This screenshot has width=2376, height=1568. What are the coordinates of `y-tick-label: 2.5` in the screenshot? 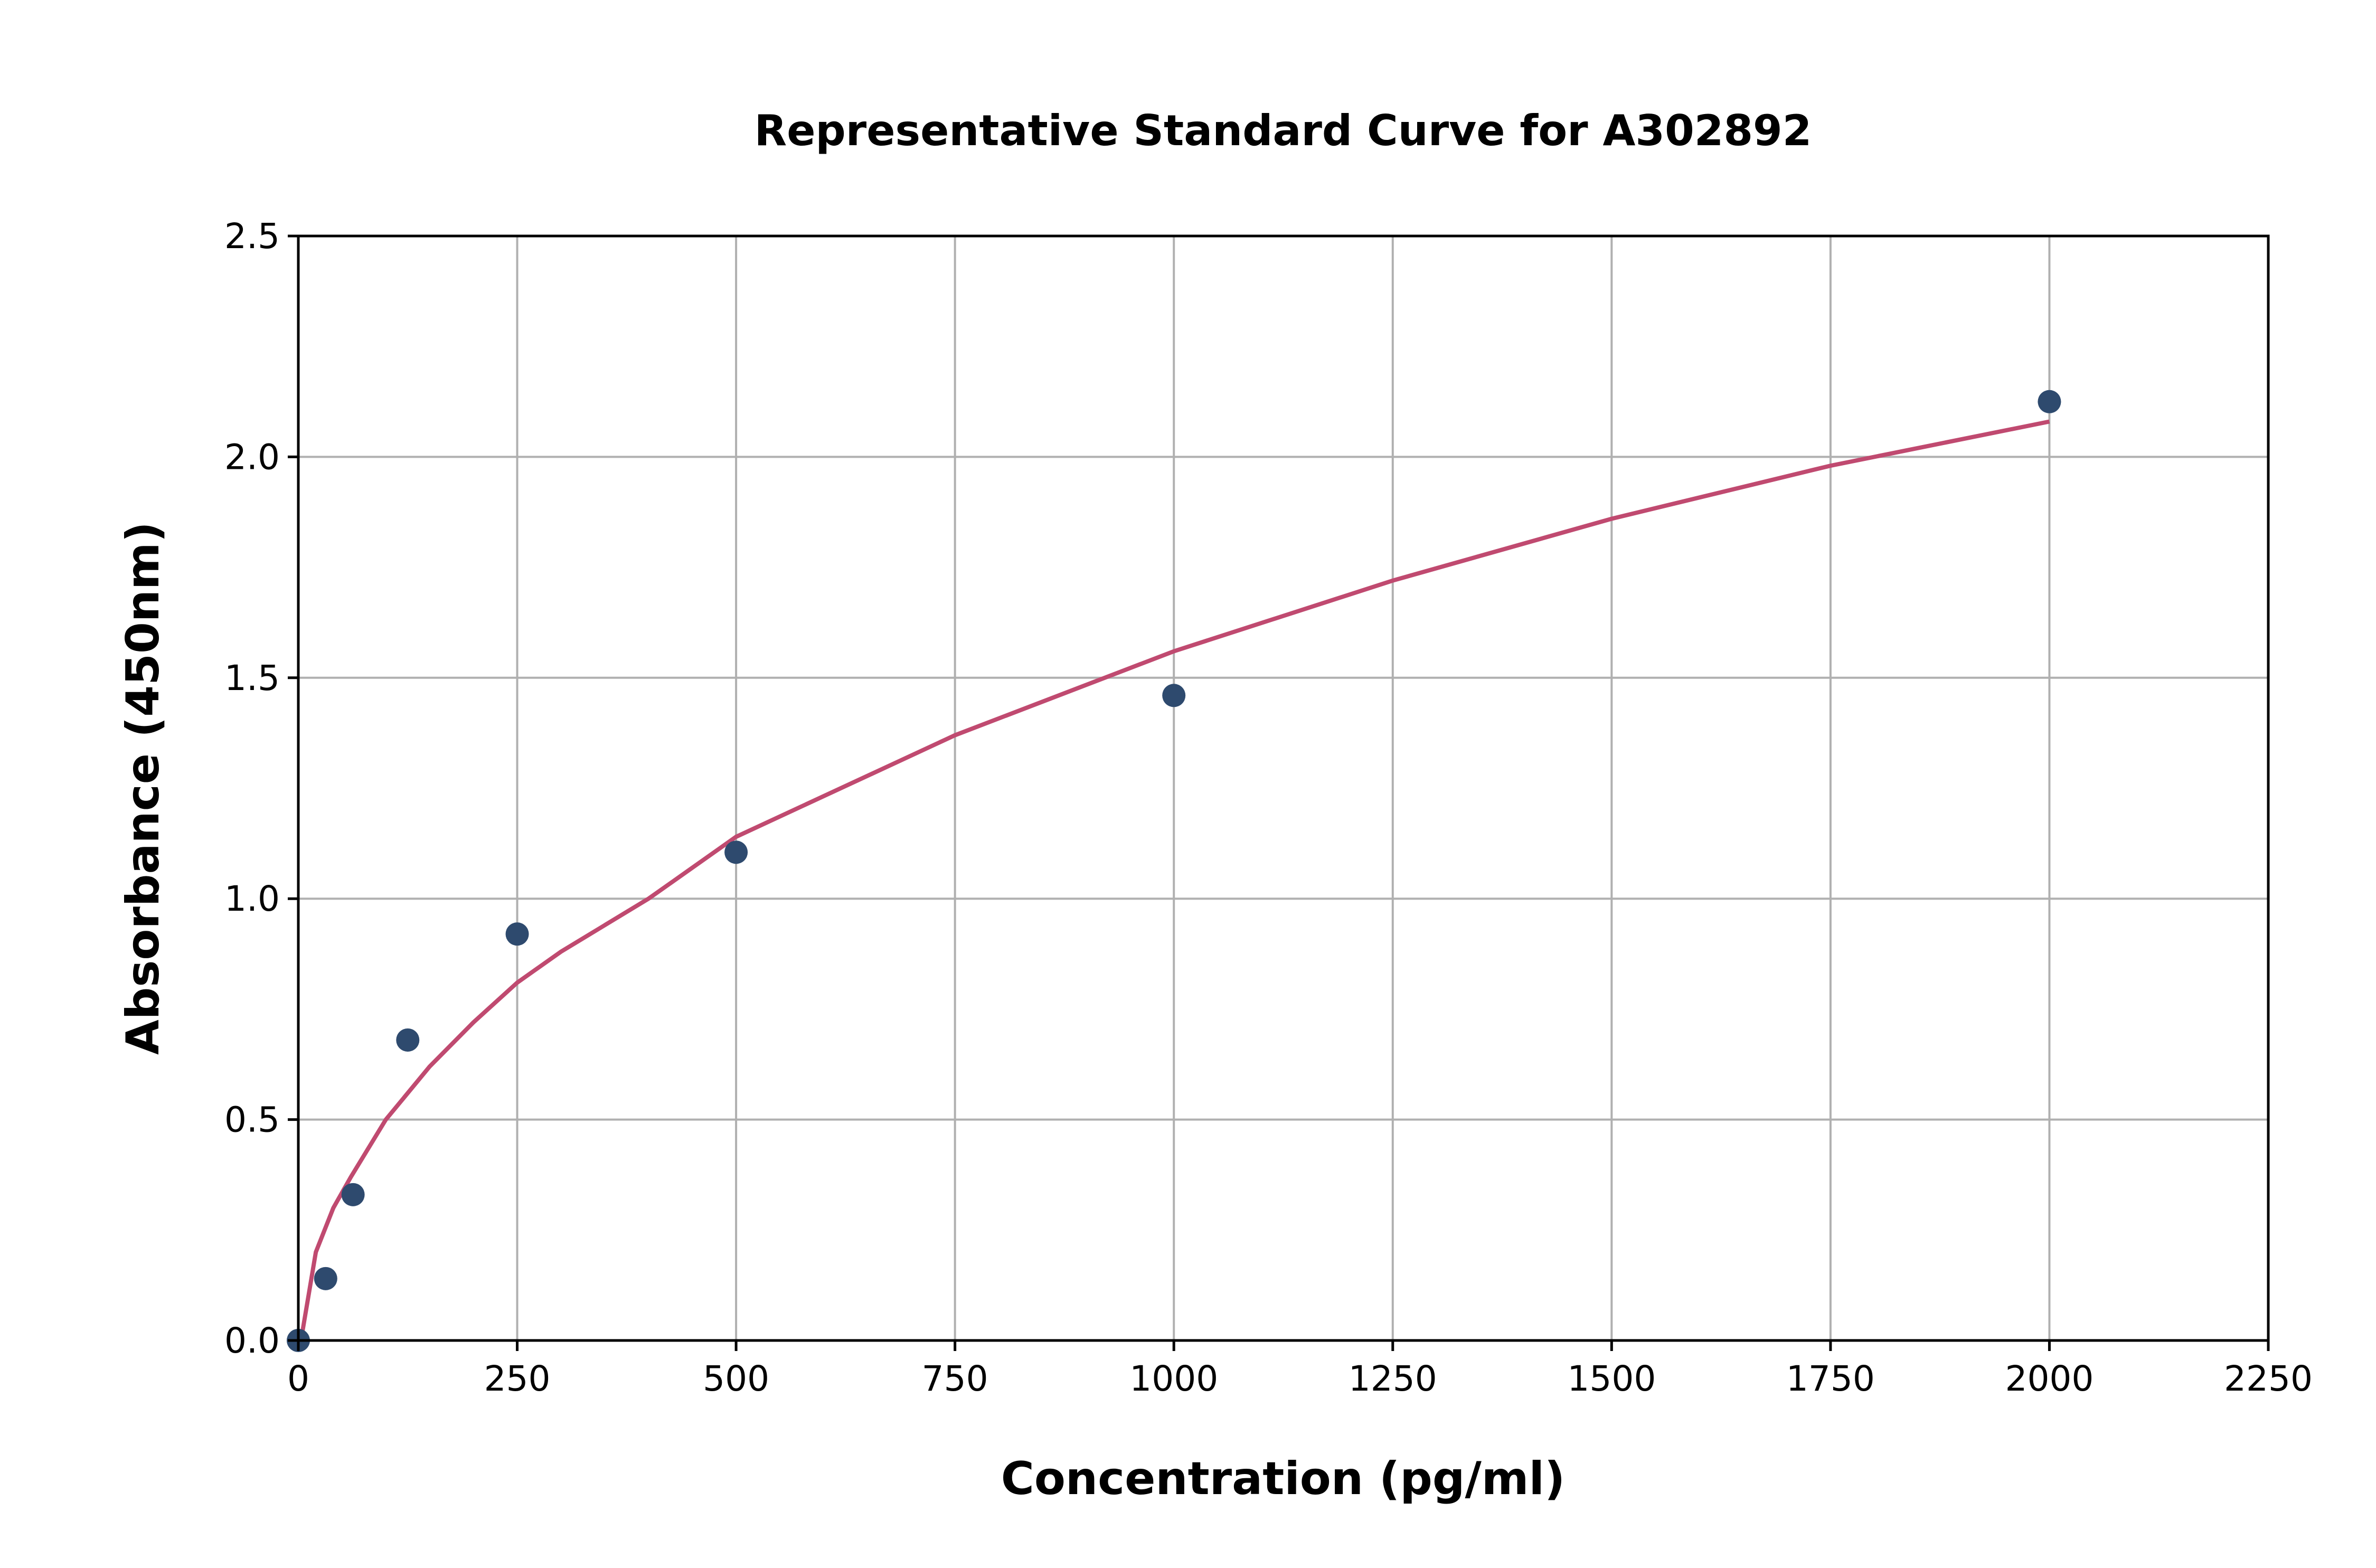 It's located at (252, 237).